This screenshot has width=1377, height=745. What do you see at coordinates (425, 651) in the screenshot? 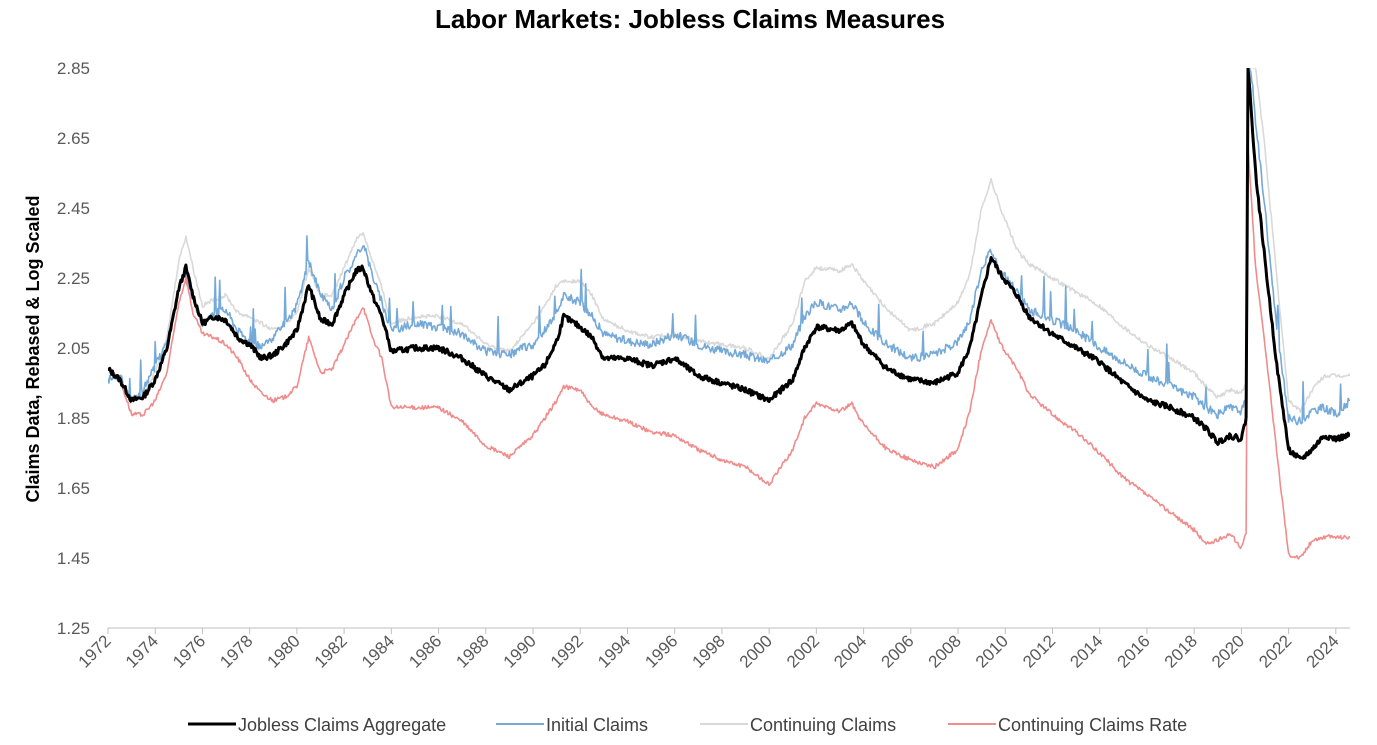
I see `x-tick-label: 1986` at bounding box center [425, 651].